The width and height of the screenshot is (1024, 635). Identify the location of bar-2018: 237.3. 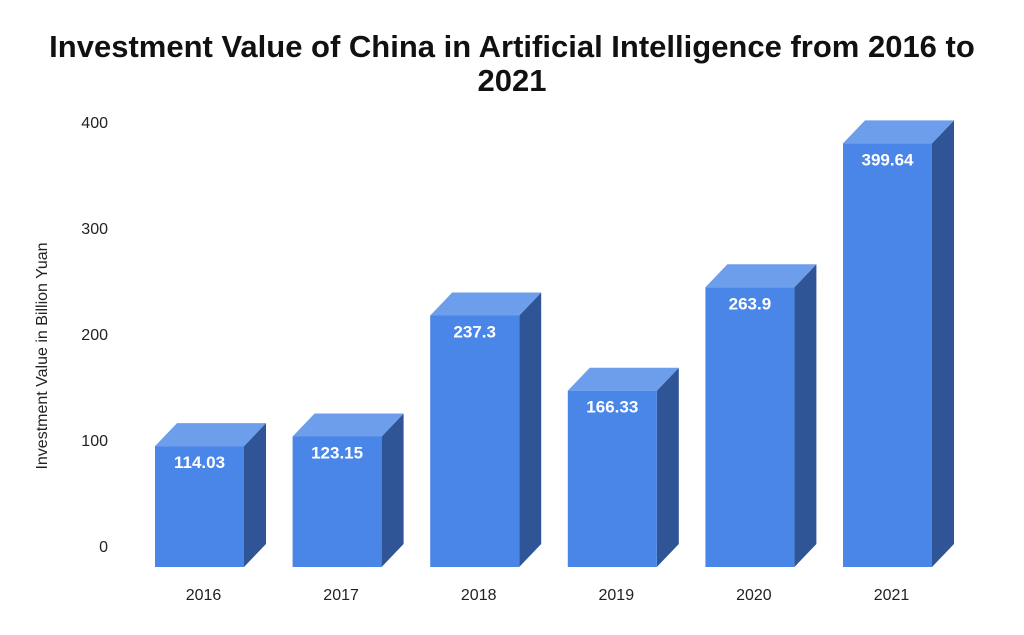
(486, 429).